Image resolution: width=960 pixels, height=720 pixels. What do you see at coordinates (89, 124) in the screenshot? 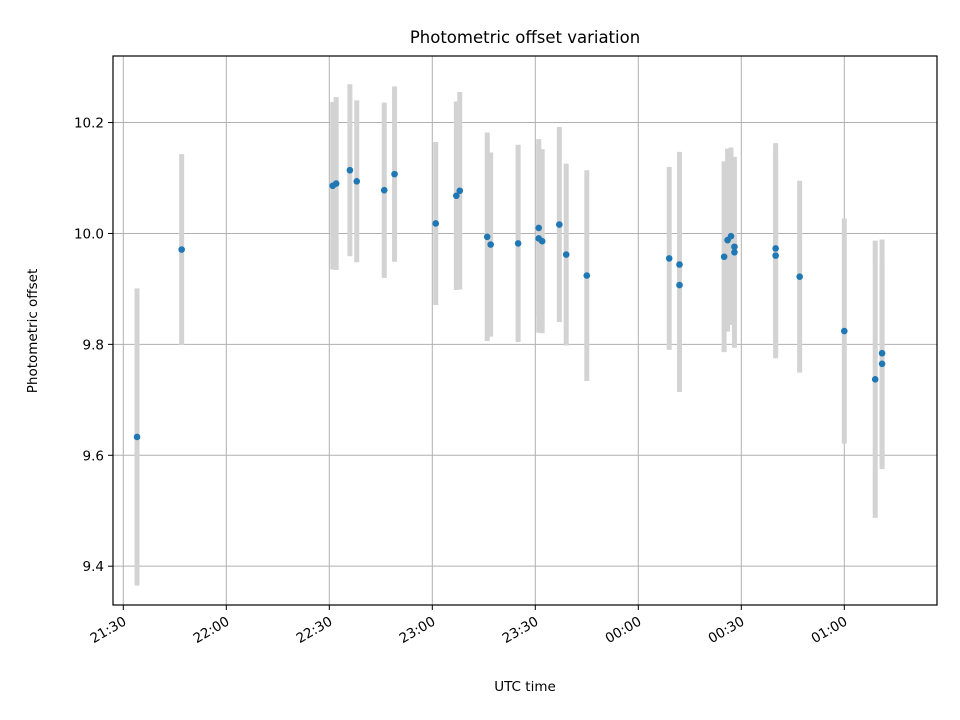
I see `y-tick-label: 10.2` at bounding box center [89, 124].